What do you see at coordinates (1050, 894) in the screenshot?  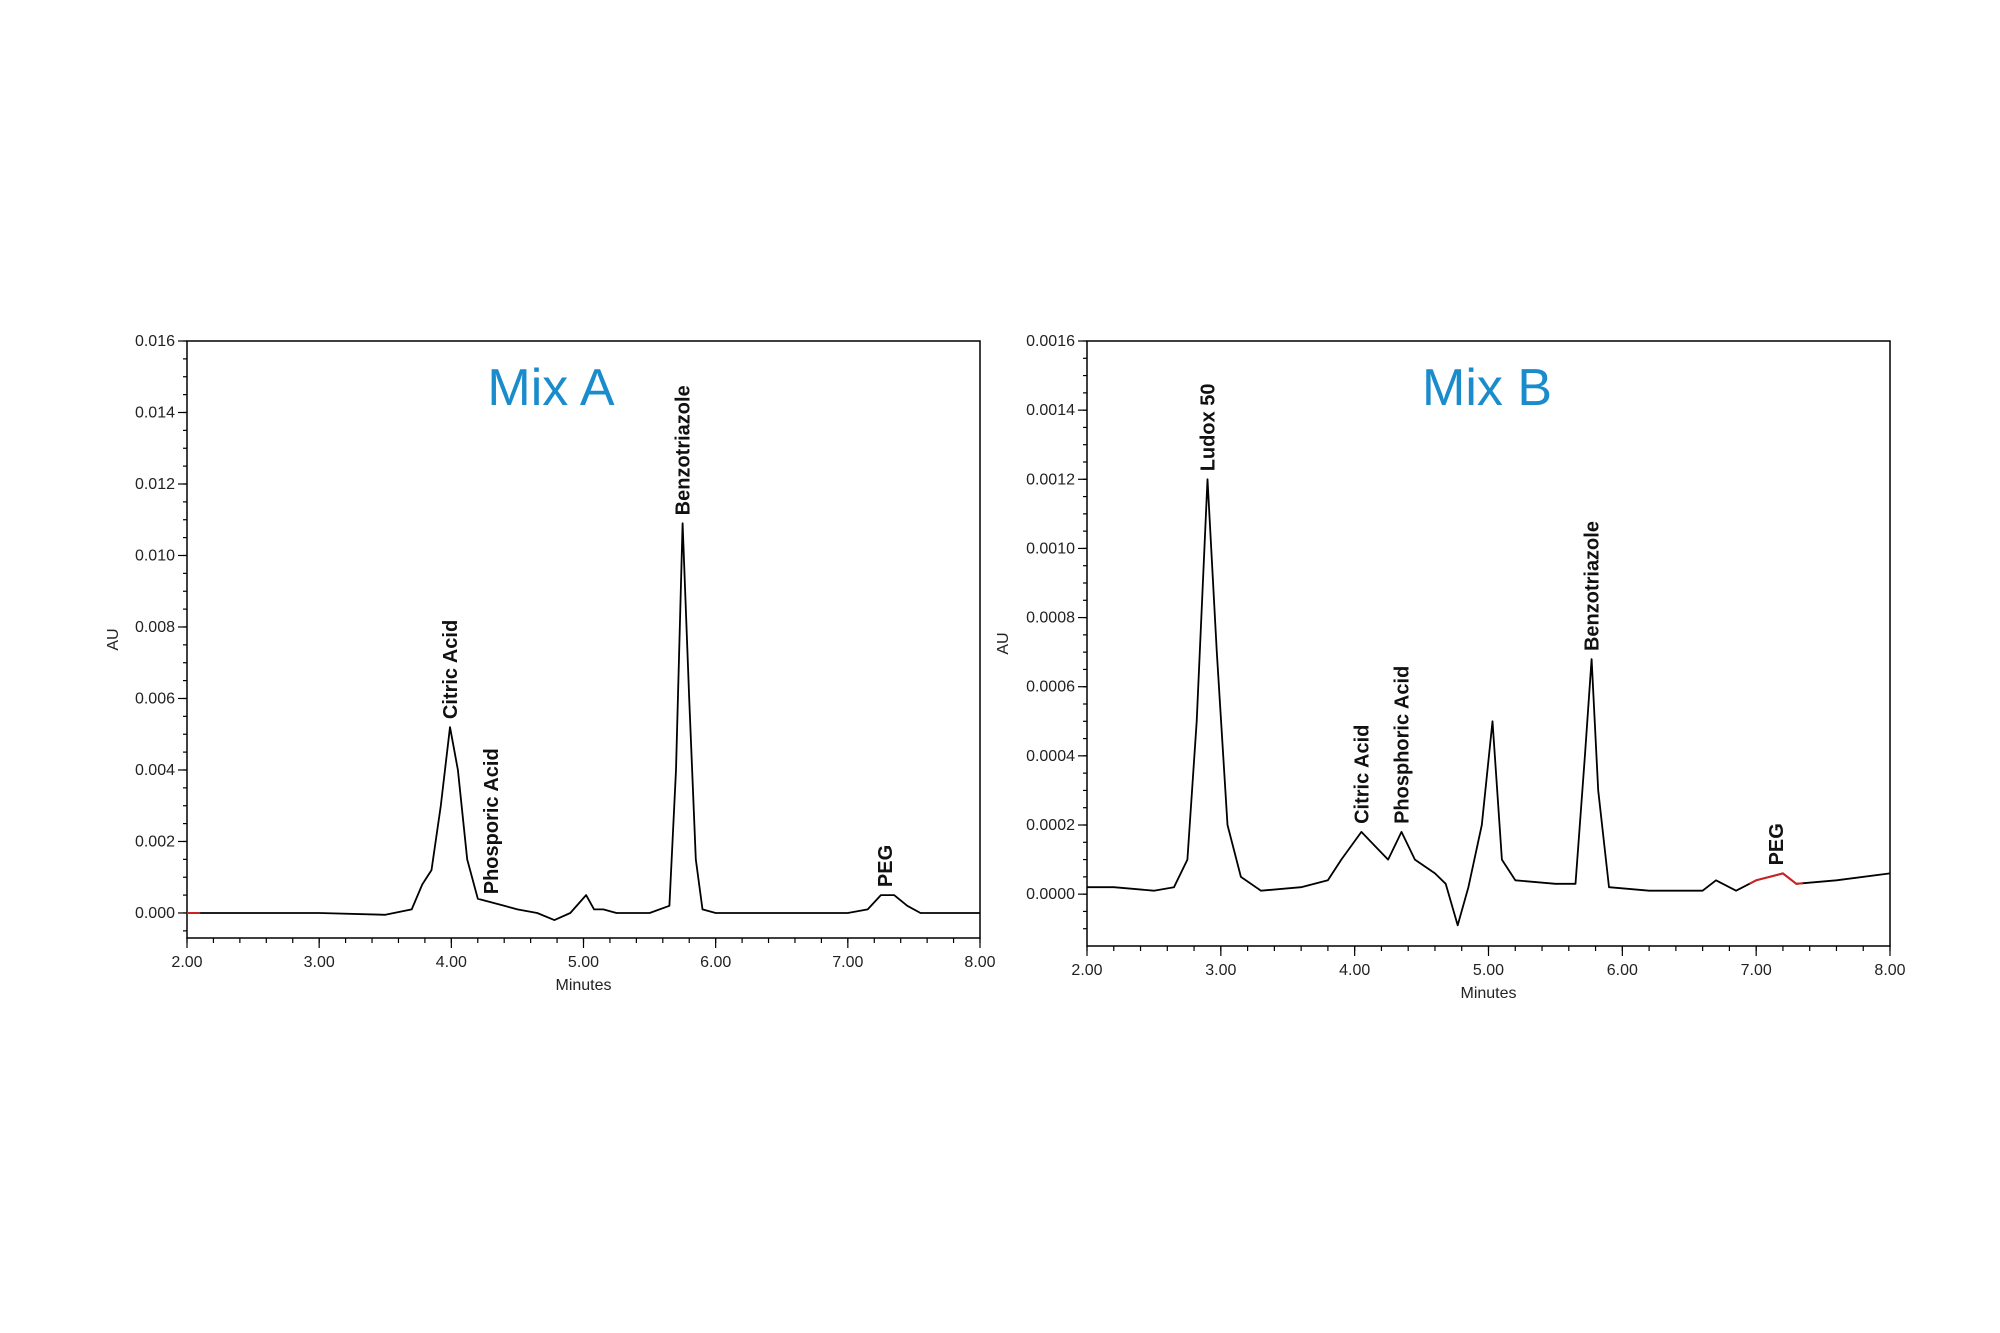 I see `y-tick-label: 0.0000` at bounding box center [1050, 894].